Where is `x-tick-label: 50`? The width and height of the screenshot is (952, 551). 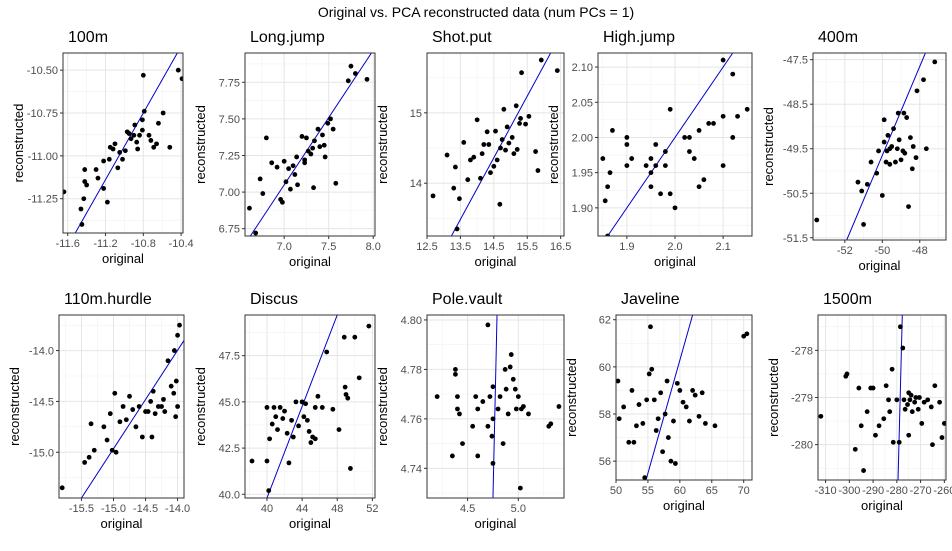 x-tick-label: 50 is located at coordinates (616, 491).